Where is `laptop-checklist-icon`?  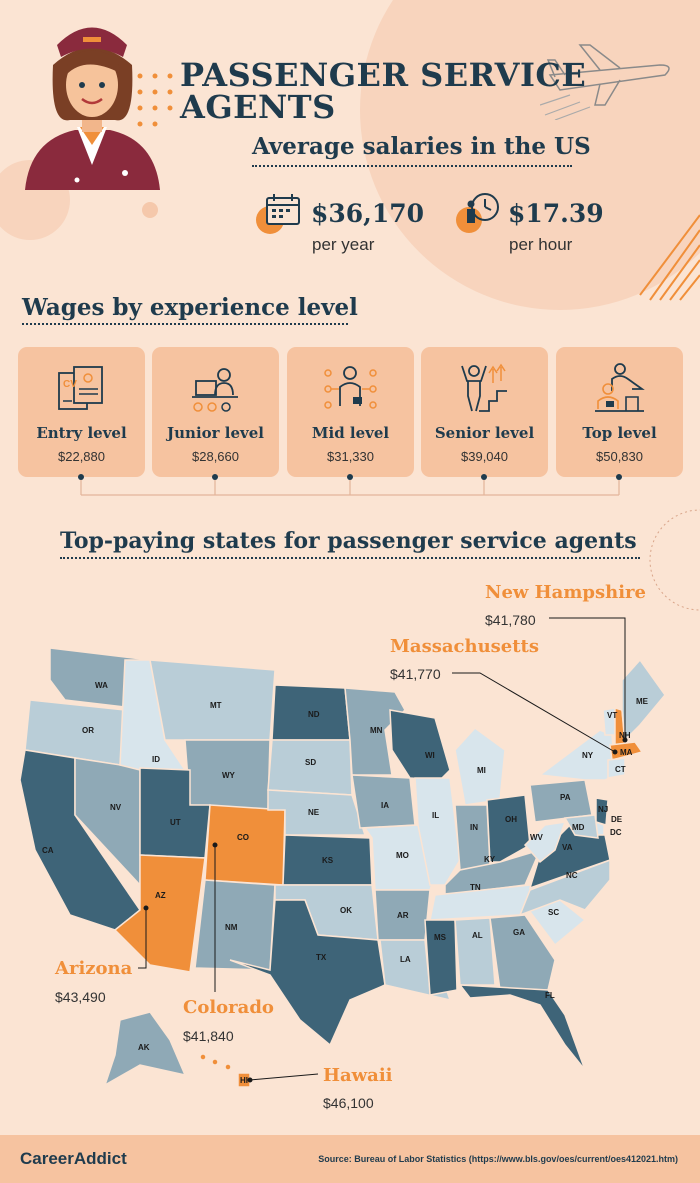
laptop-checklist-icon is located at coordinates (215, 390).